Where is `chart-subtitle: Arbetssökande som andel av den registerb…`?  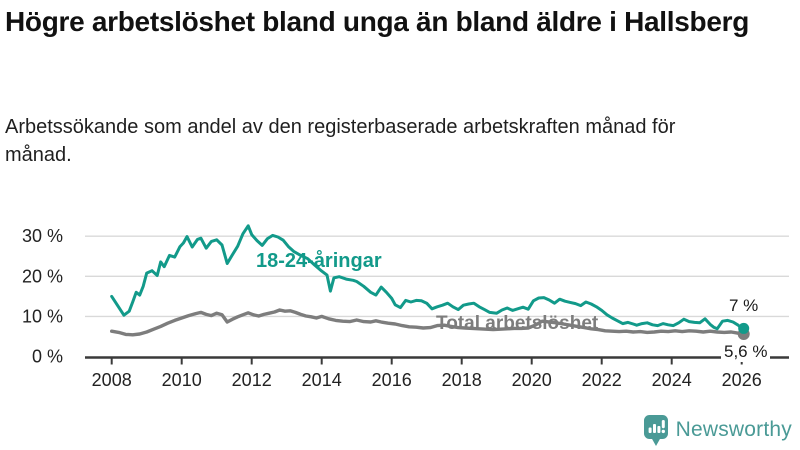 chart-subtitle: Arbetssökande som andel av den registerb… is located at coordinates (340, 141).